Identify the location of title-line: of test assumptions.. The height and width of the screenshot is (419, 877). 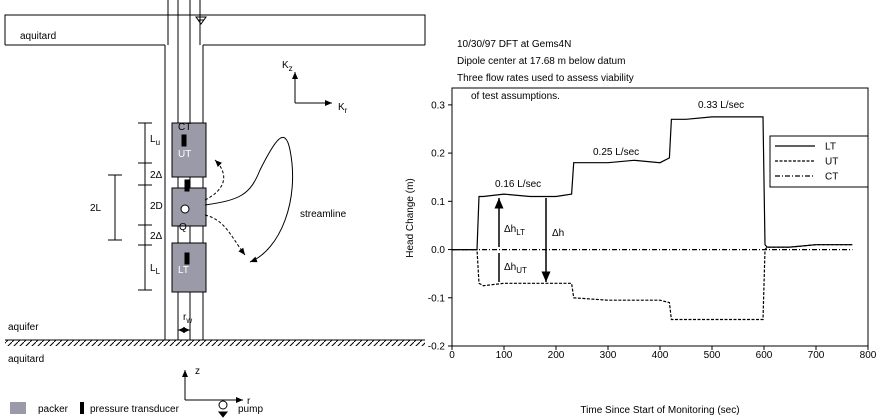
(515, 96).